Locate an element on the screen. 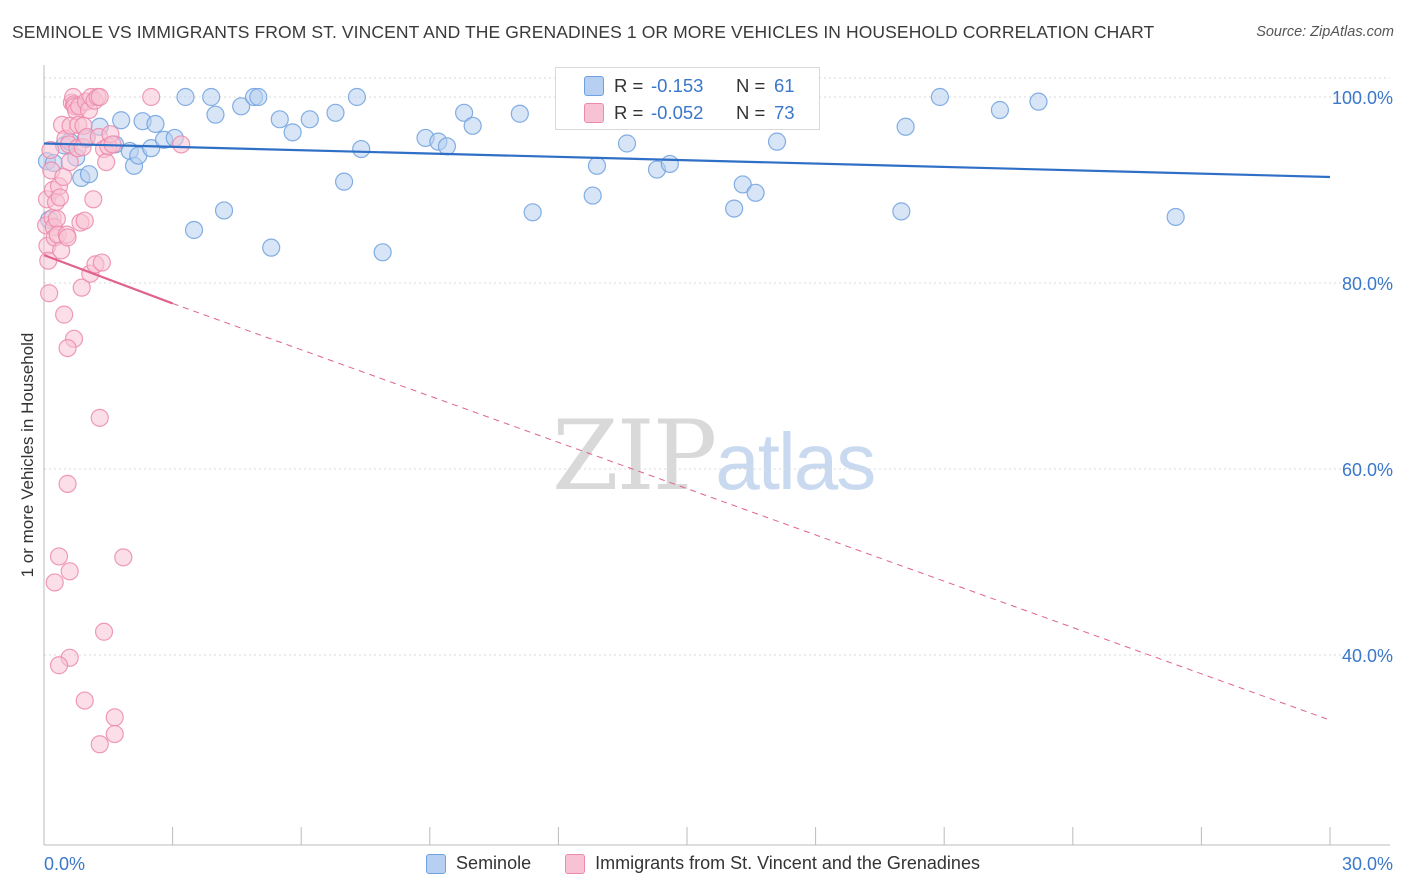 The width and height of the screenshot is (1406, 892). legend-immigrants-swatch is located at coordinates (575, 863).